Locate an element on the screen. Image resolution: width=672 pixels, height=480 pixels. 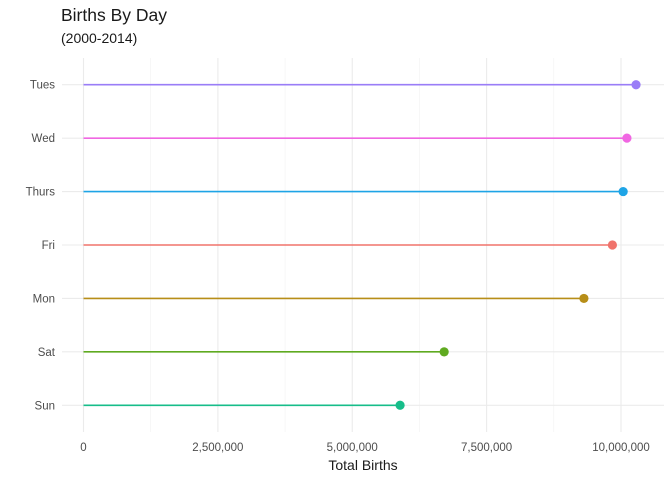
dot-sun is located at coordinates (400, 405).